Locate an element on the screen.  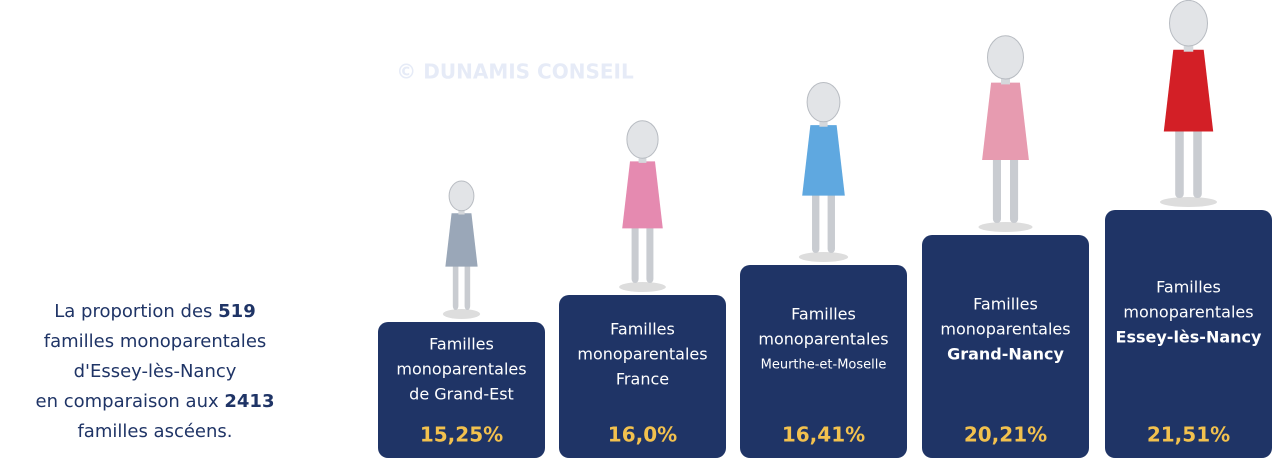
card-value: 21,51% is located at coordinates (1188, 435).